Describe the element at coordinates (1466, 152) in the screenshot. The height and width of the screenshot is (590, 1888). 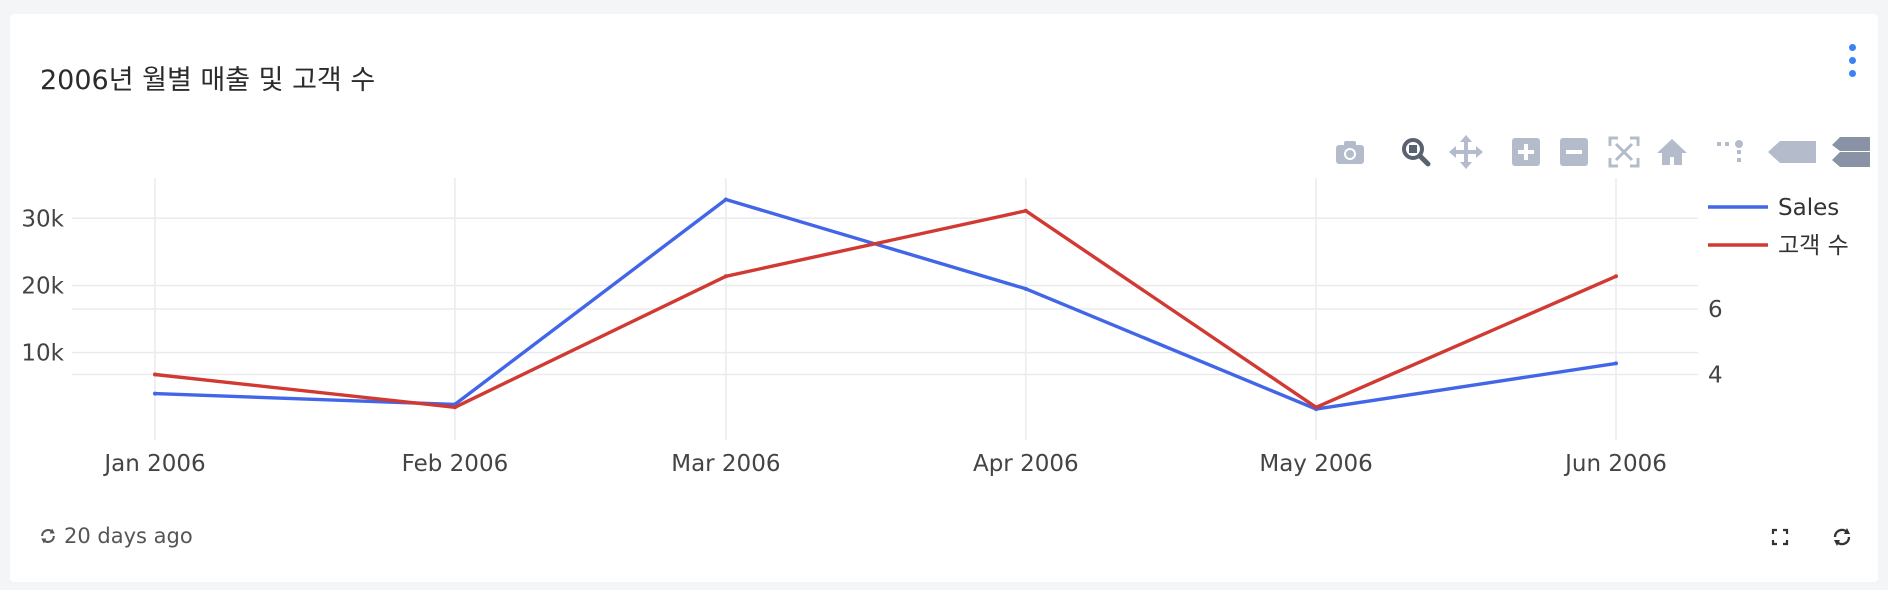
I see `pan-icon` at that location.